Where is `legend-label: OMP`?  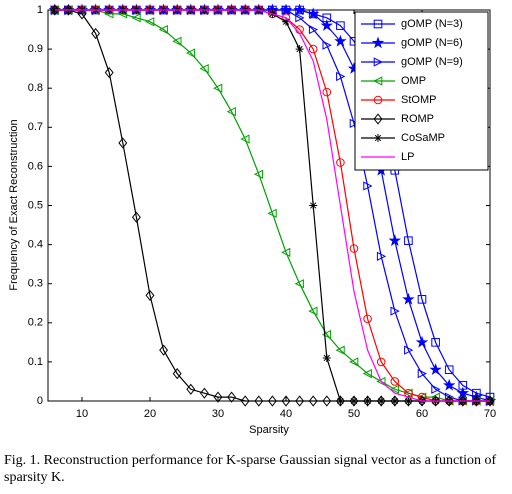 legend-label: OMP is located at coordinates (413, 81).